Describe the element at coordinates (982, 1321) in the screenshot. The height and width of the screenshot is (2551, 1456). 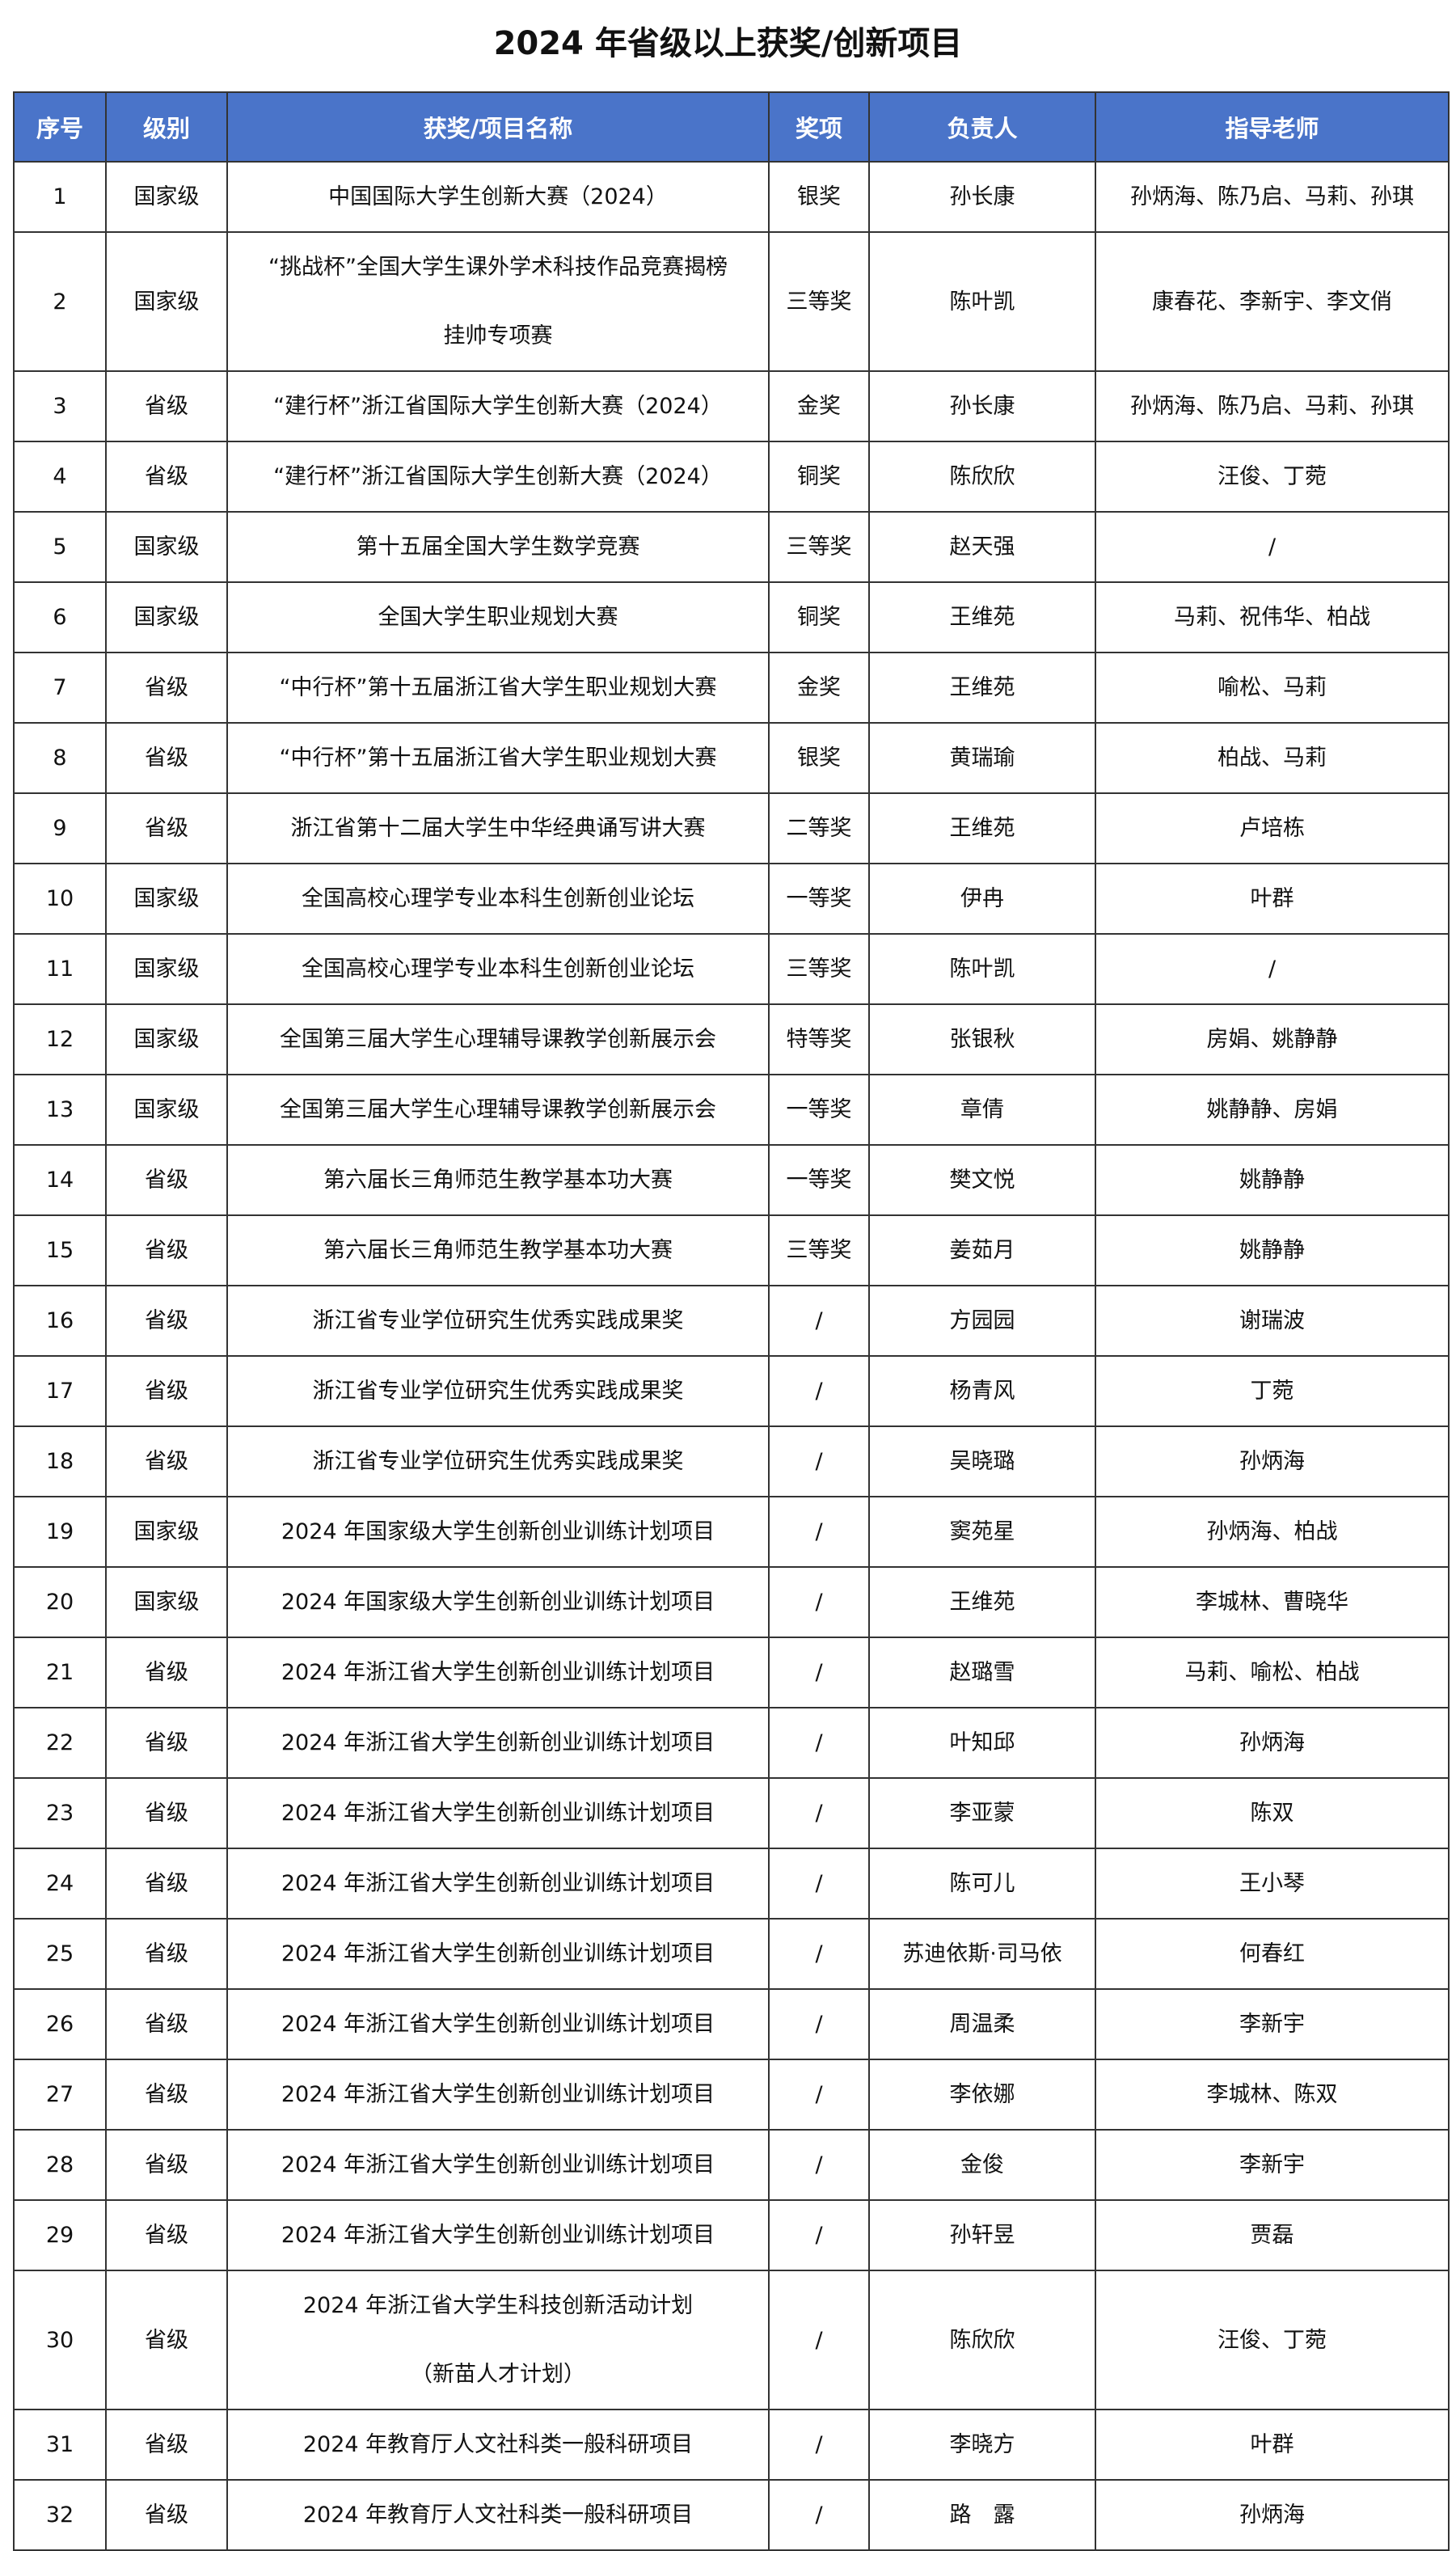
I see `cell-leader: 方园园` at that location.